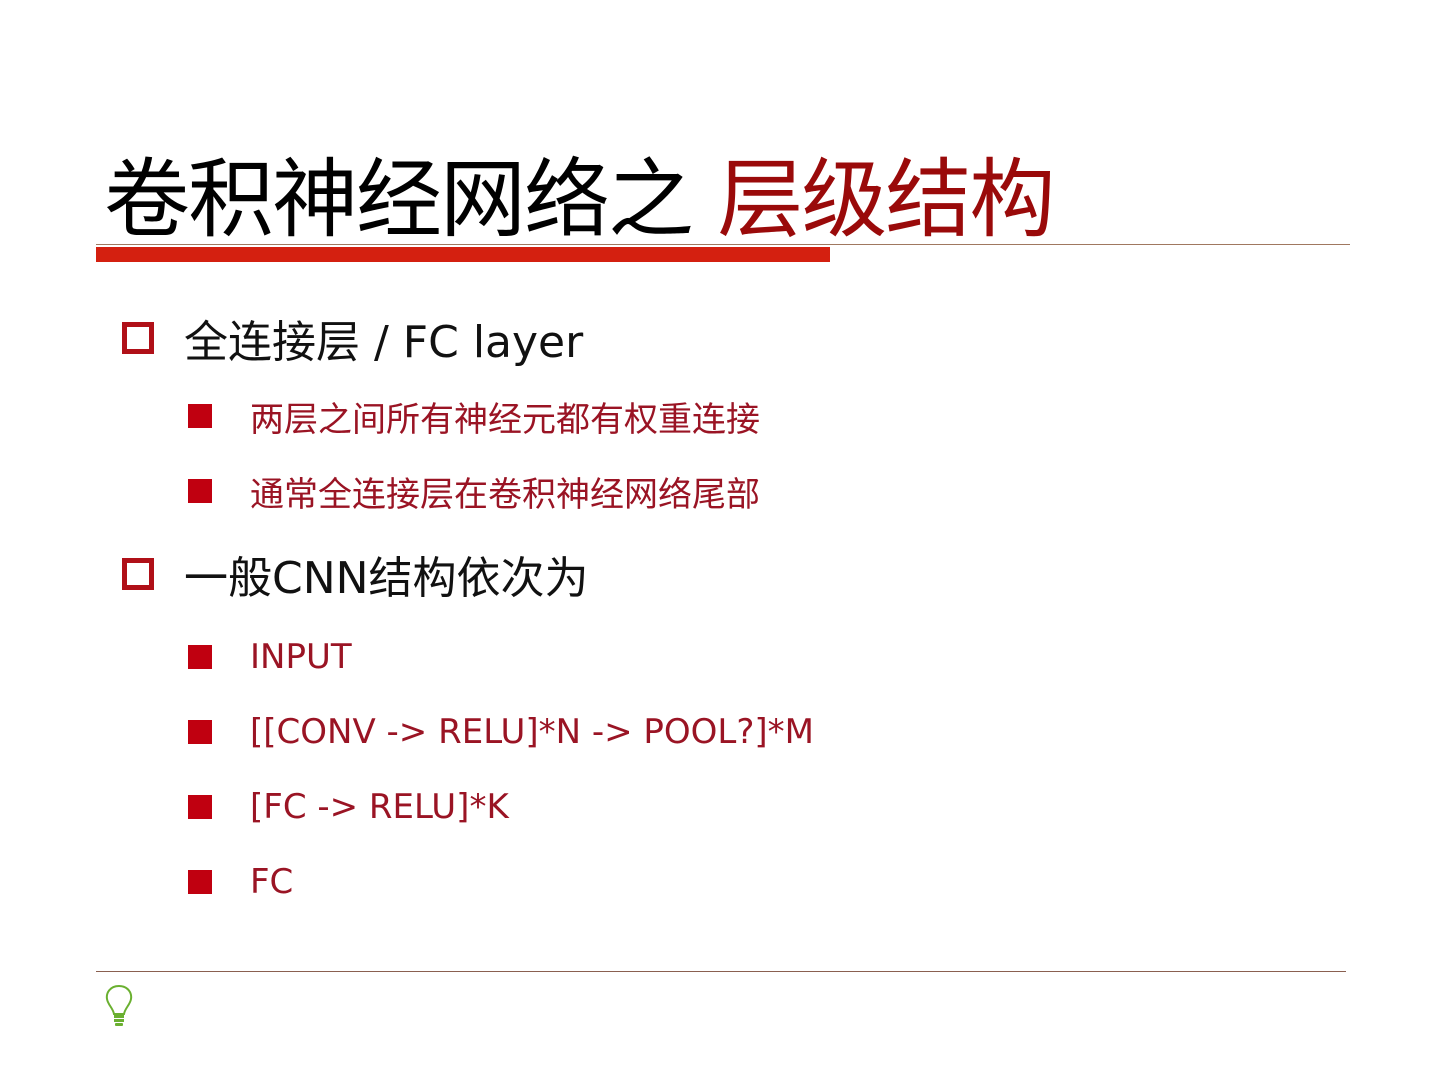 The height and width of the screenshot is (1080, 1440). I want to click on list-item: INPUT, so click(270, 657).